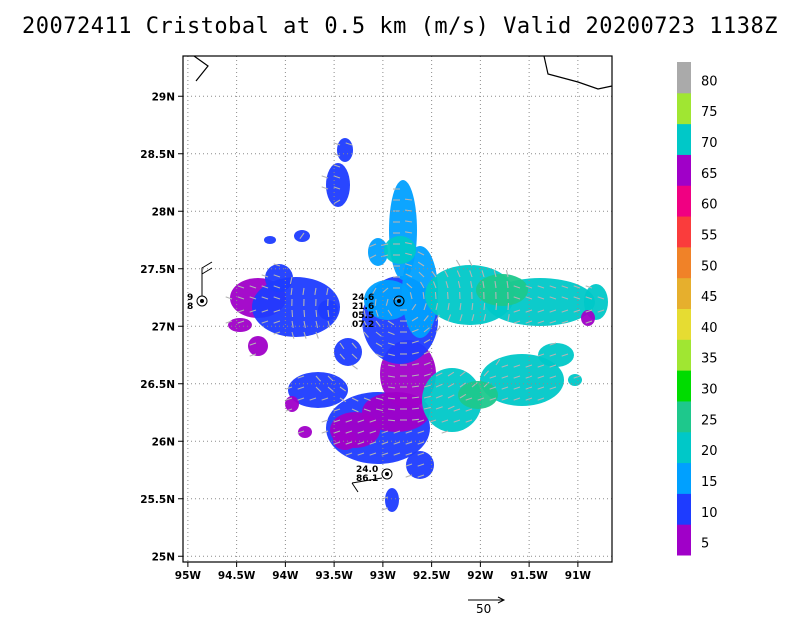  I want to click on station-label-2: 24.0, so click(367, 470).